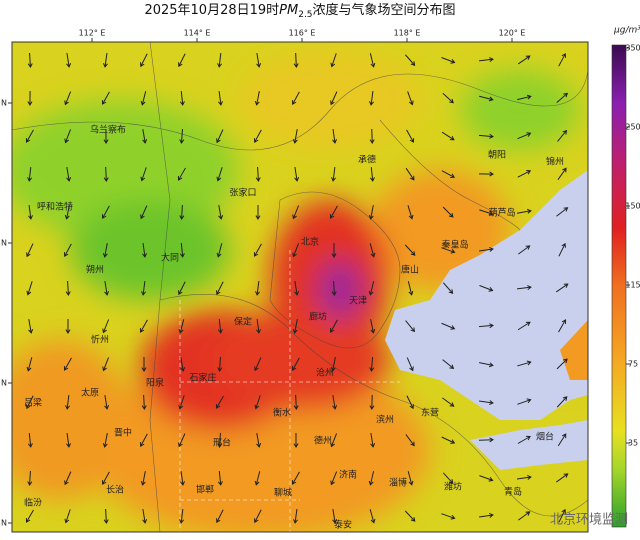 The image size is (640, 540). What do you see at coordinates (512, 33) in the screenshot?
I see `lon-tick-label: 120° E` at bounding box center [512, 33].